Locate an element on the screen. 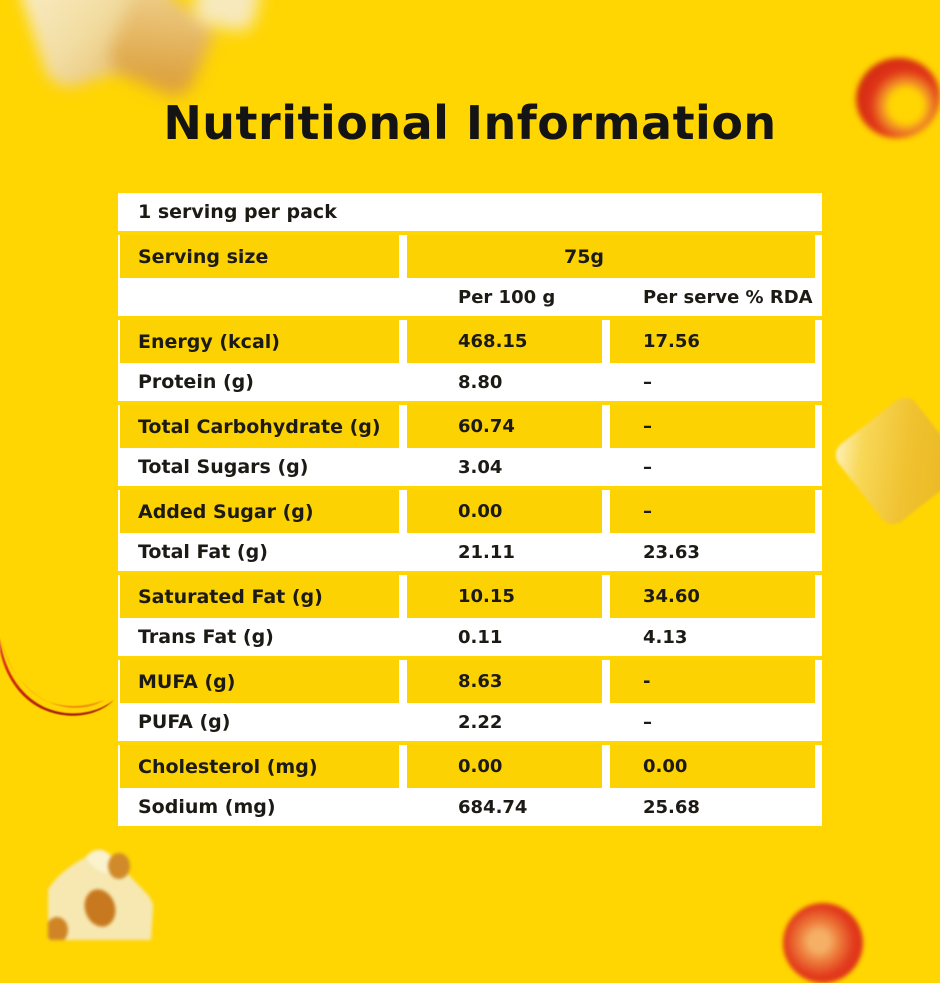 The height and width of the screenshot is (983, 940). nutrient-label: Added Sugar (g) is located at coordinates (259, 511).